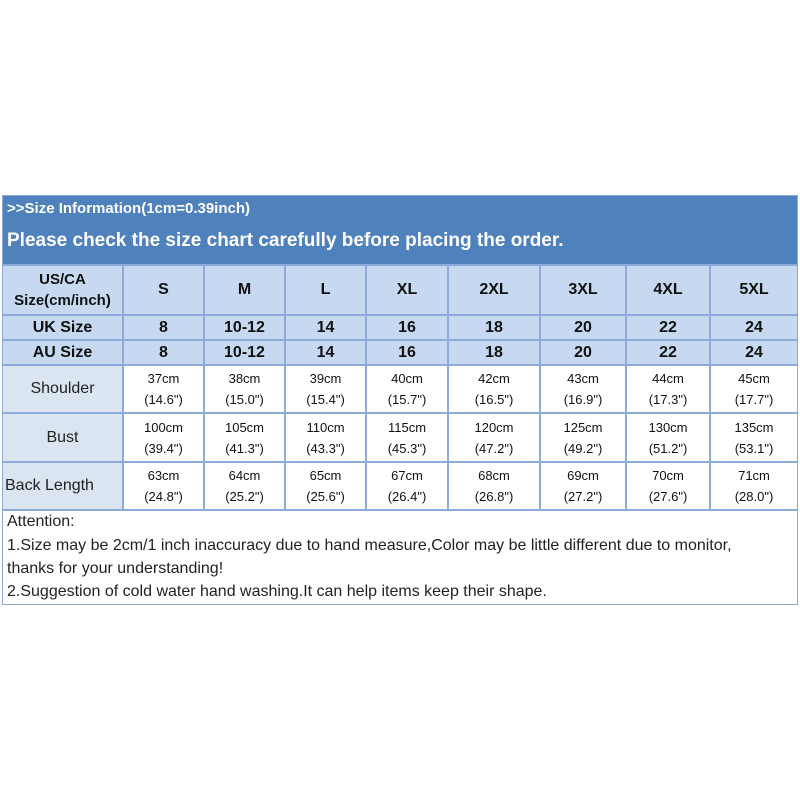  Describe the element at coordinates (163, 378) in the screenshot. I see `measure-cm: 37cm` at that location.